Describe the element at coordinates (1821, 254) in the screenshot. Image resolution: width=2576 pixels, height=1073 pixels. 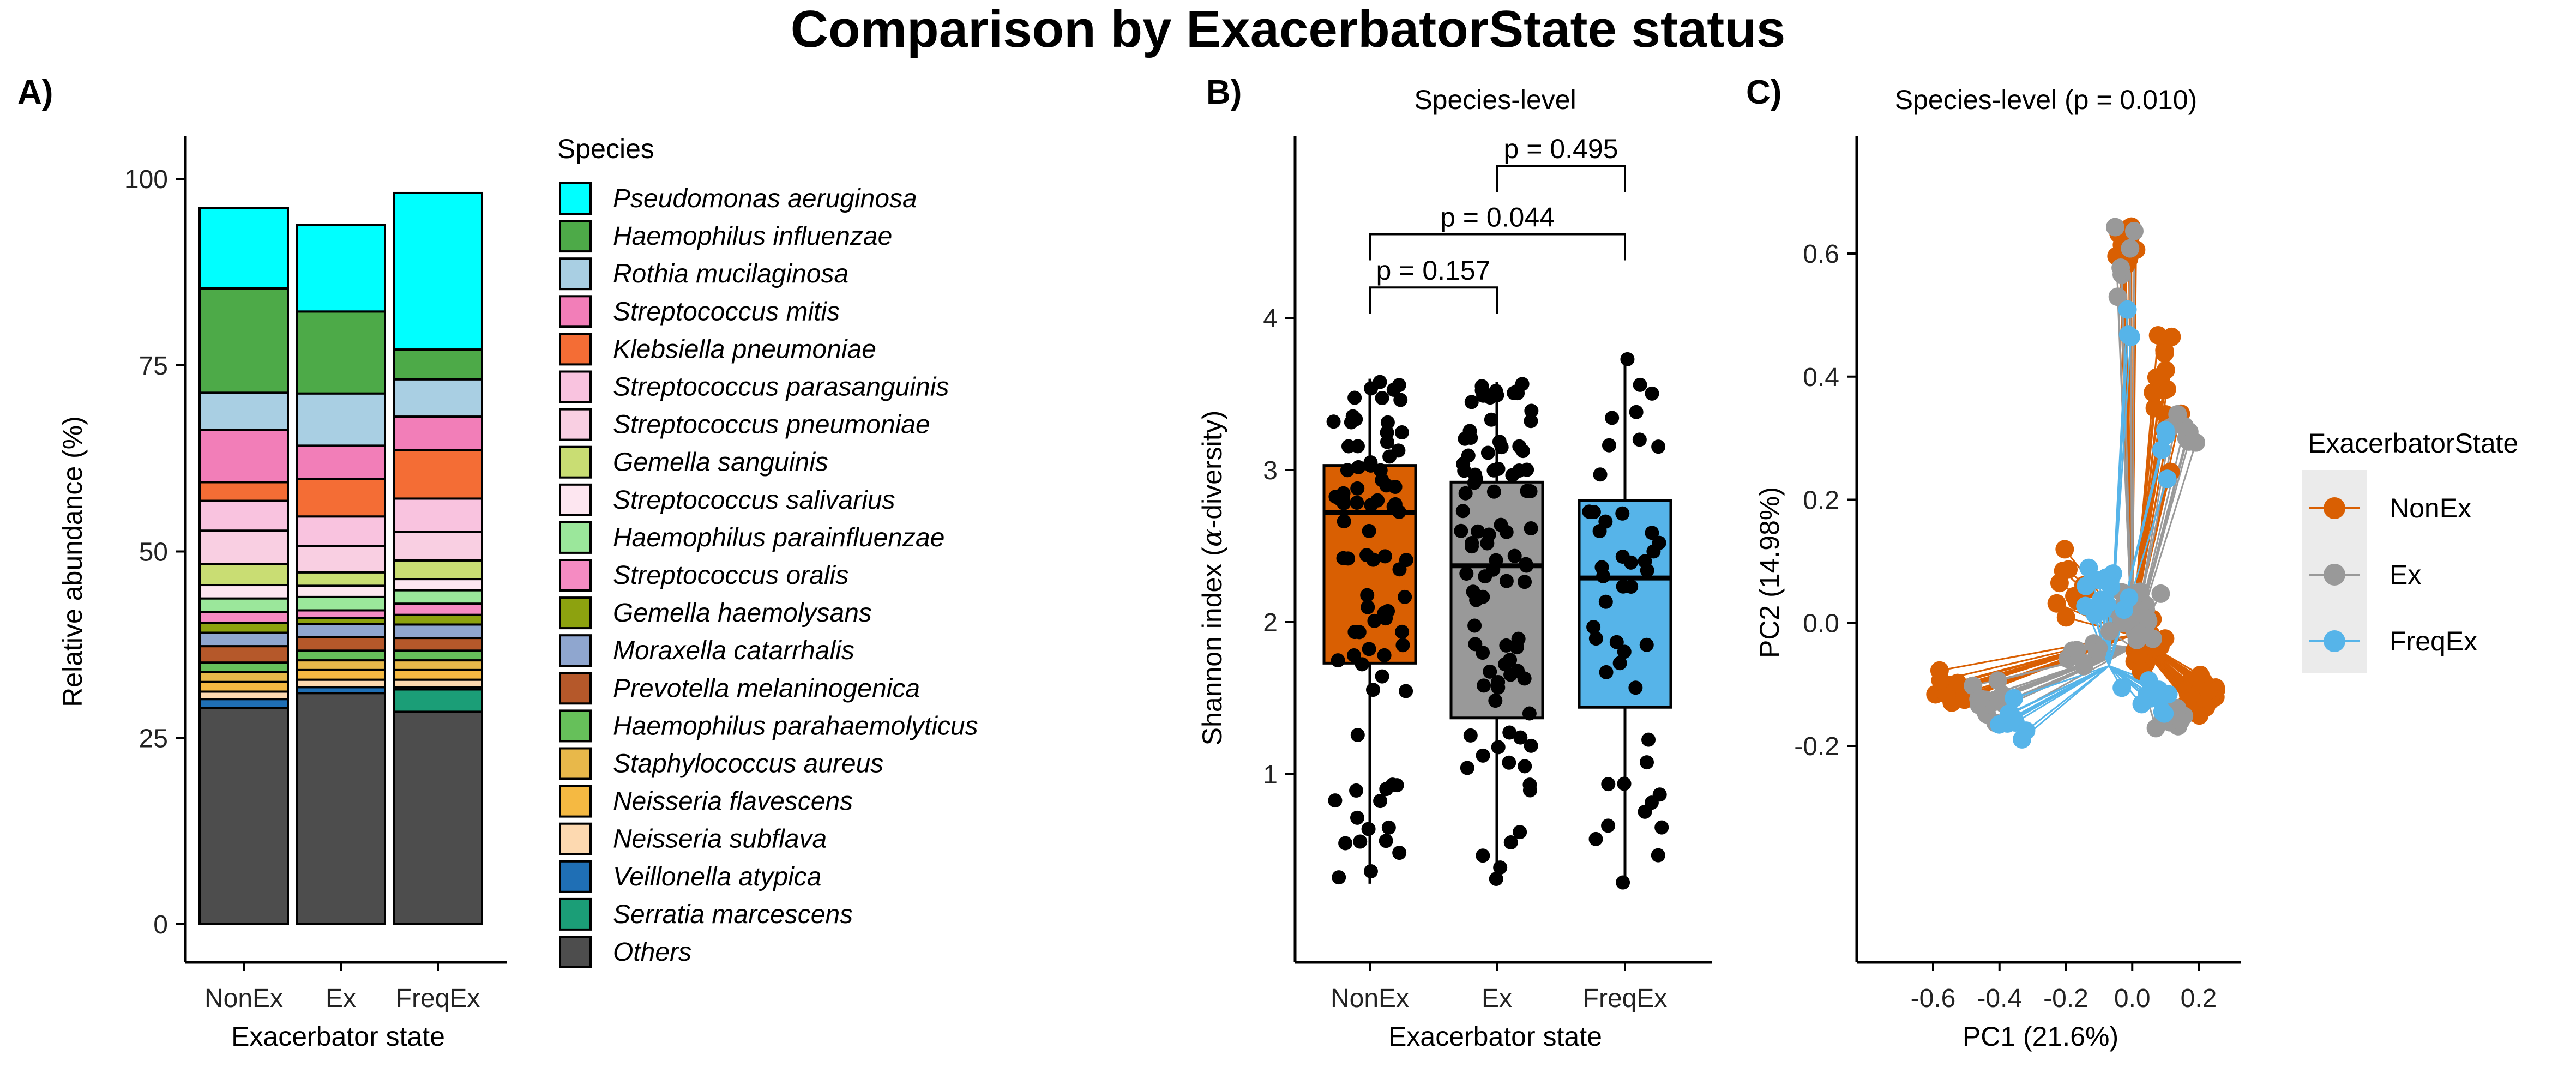
I see `panel-c-y-tick-label: 0.6` at that location.